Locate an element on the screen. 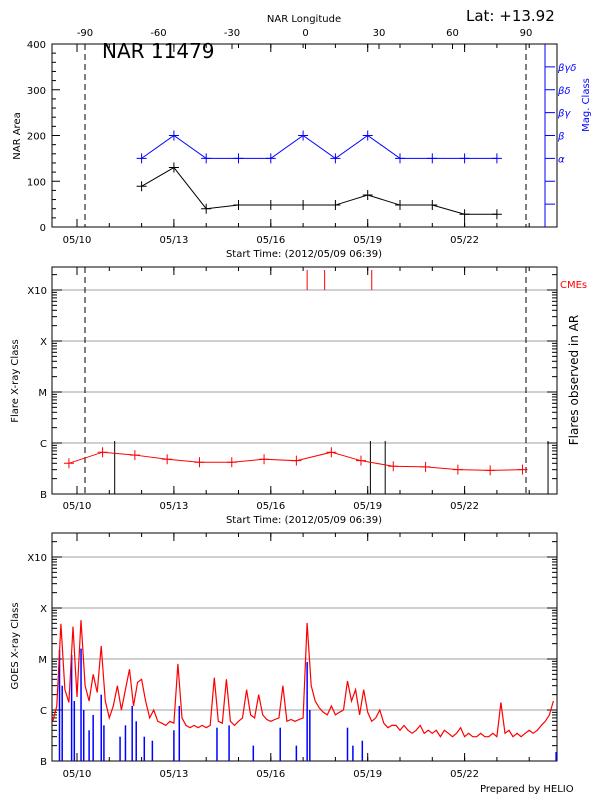  mag-class-tick-label: βδ is located at coordinates (564, 91).